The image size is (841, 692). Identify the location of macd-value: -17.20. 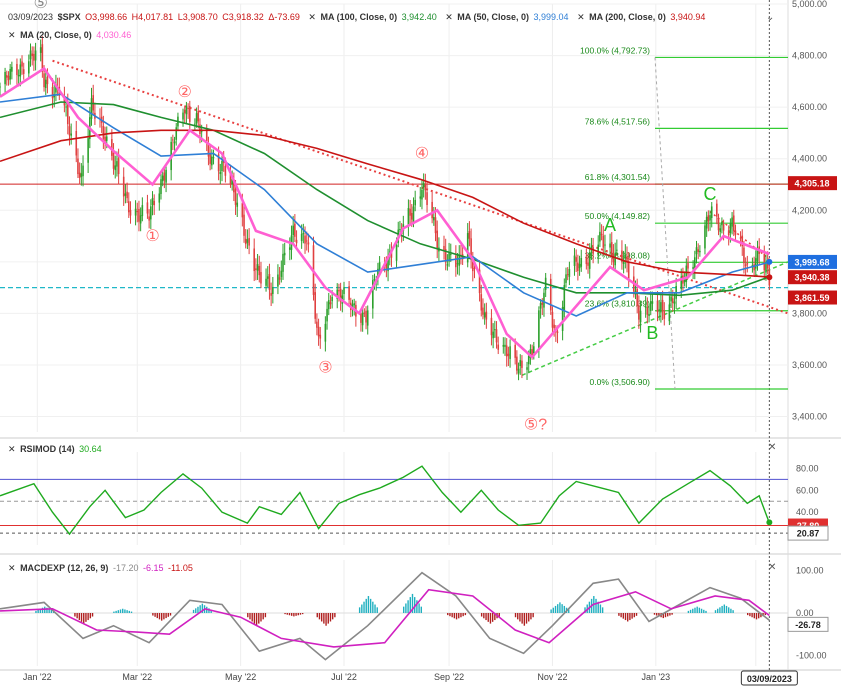
(125, 568).